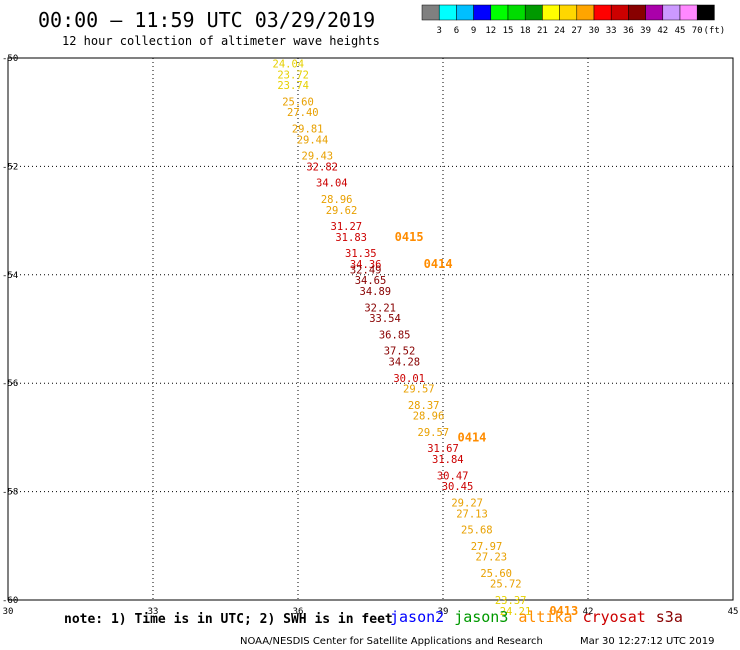 The image size is (740, 650). What do you see at coordinates (467, 503) in the screenshot?
I see `wave-height-label: 29.27` at bounding box center [467, 503].